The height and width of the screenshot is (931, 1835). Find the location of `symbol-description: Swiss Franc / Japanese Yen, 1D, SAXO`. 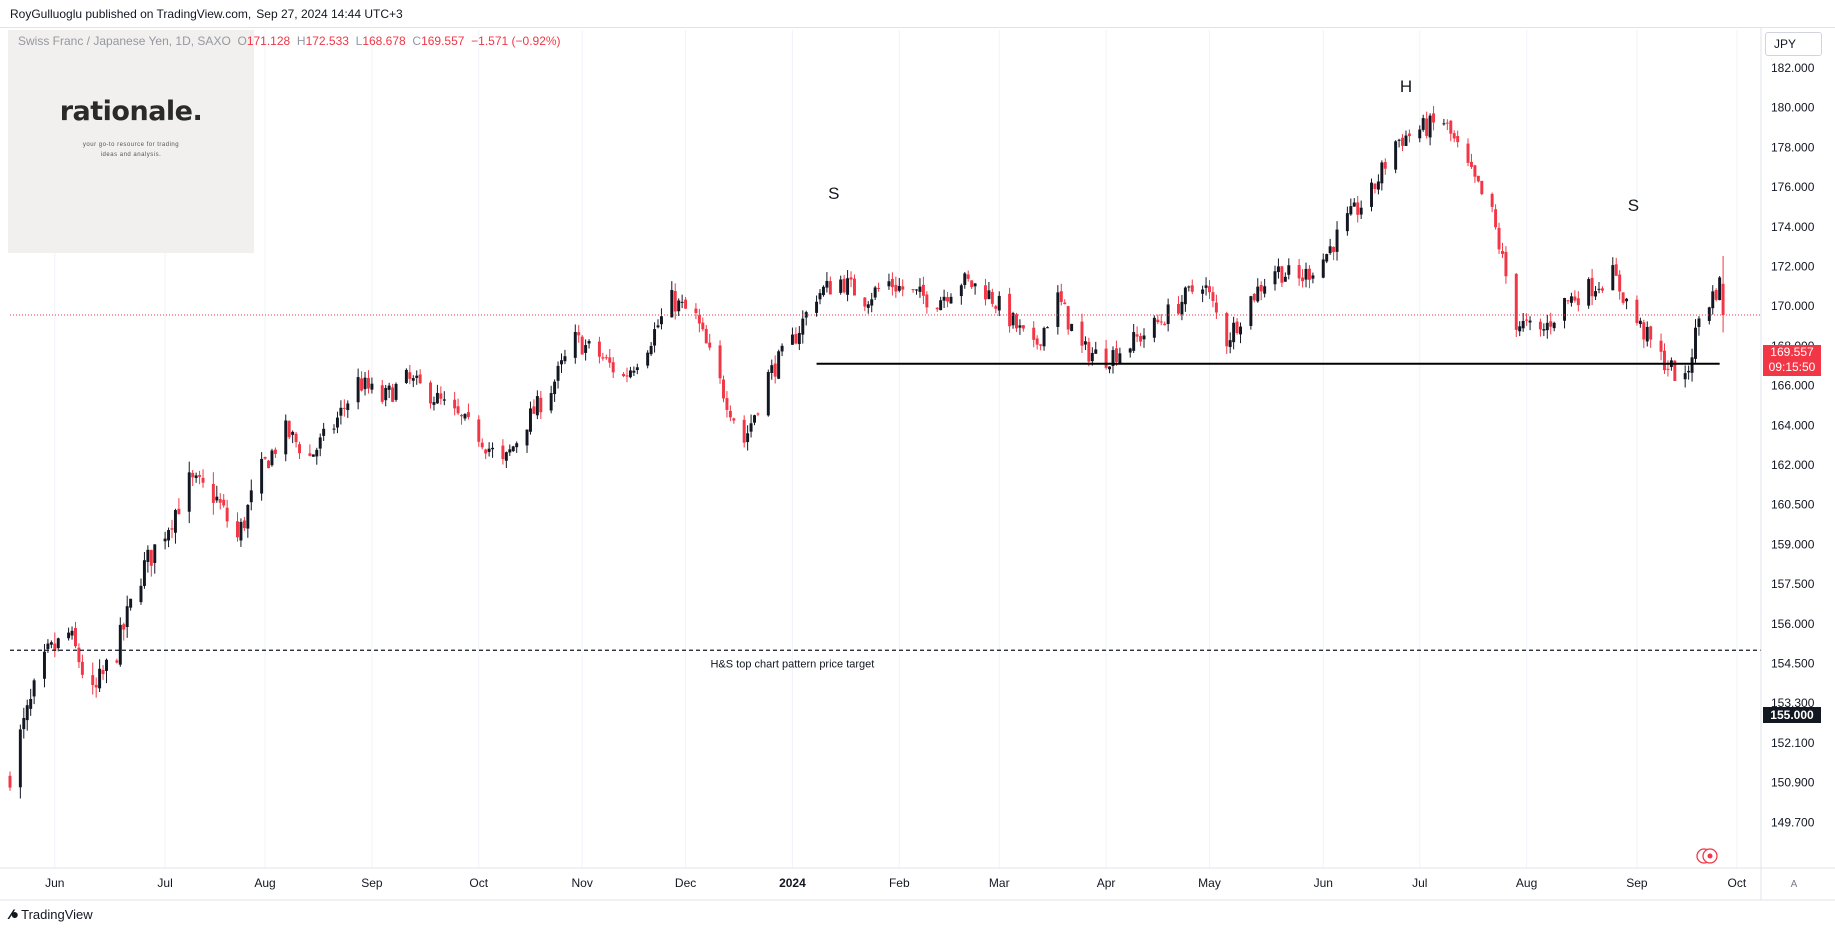

symbol-description: Swiss Franc / Japanese Yen, 1D, SAXO is located at coordinates (124, 41).